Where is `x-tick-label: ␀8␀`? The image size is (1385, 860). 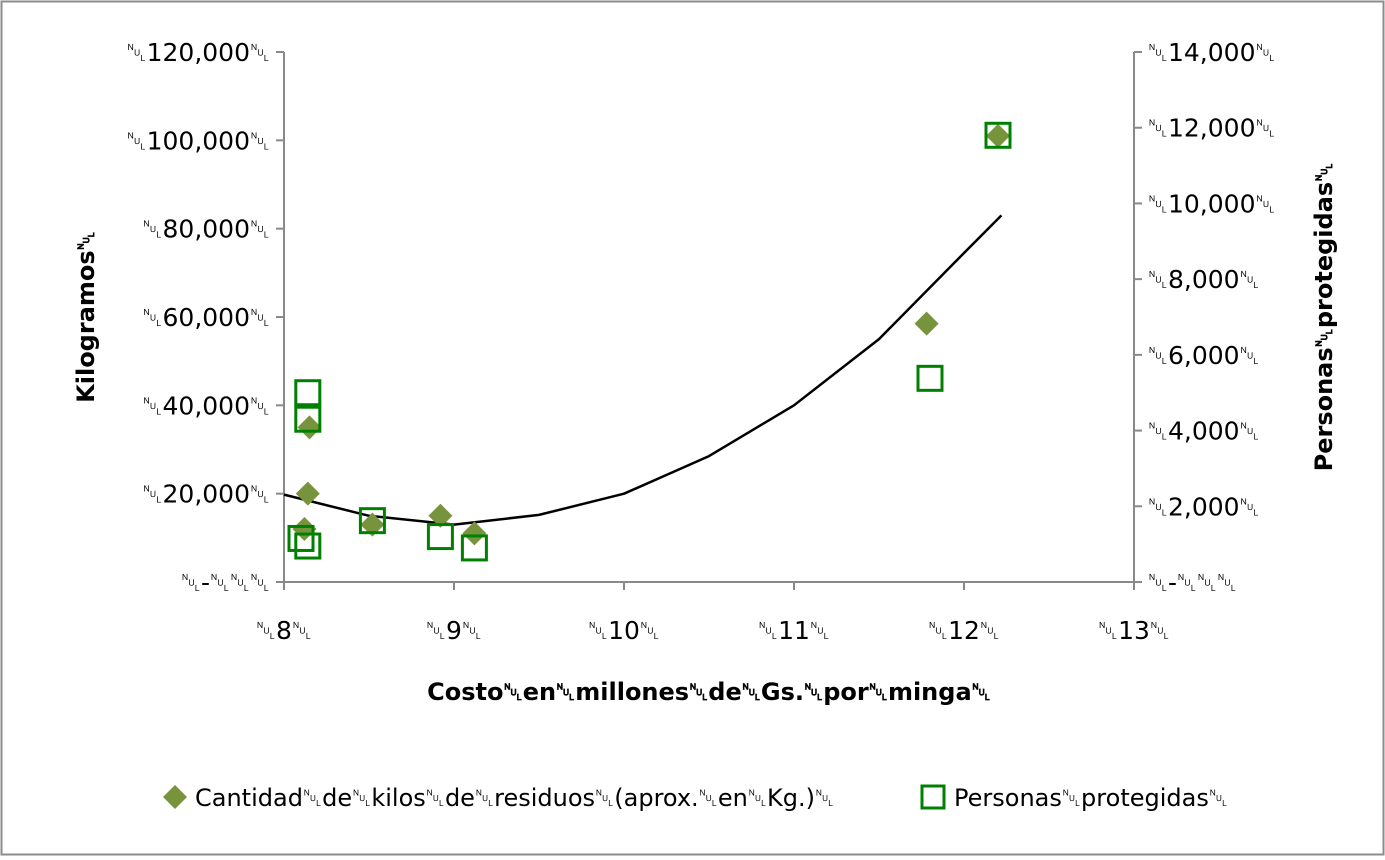 x-tick-label: ␀8␀ is located at coordinates (284, 630).